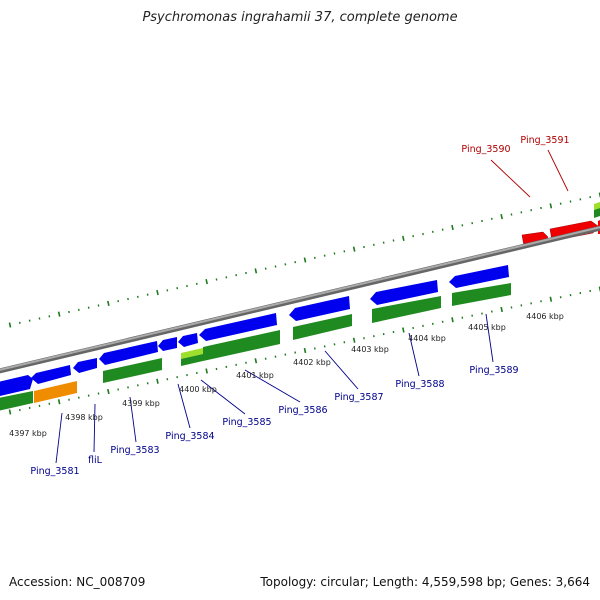 This screenshot has width=600, height=600. Describe the element at coordinates (246, 422) in the screenshot. I see `gene-label: Ping_3585` at that location.